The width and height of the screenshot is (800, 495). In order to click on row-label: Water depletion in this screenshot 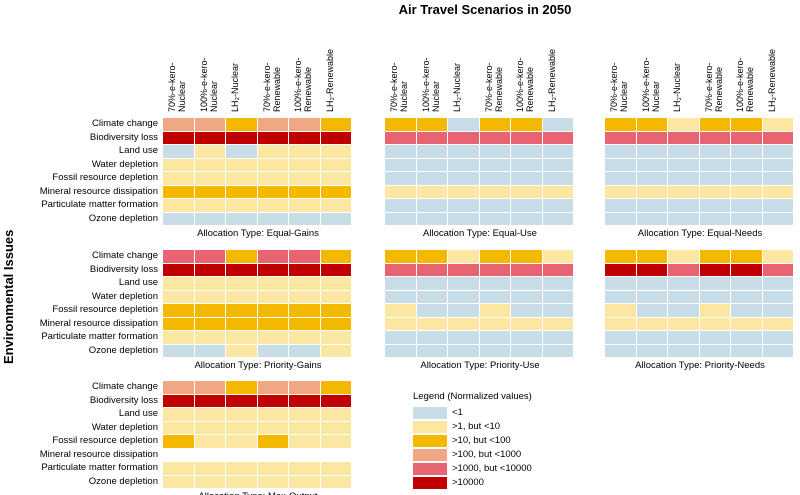, I will do `click(124, 296)`.